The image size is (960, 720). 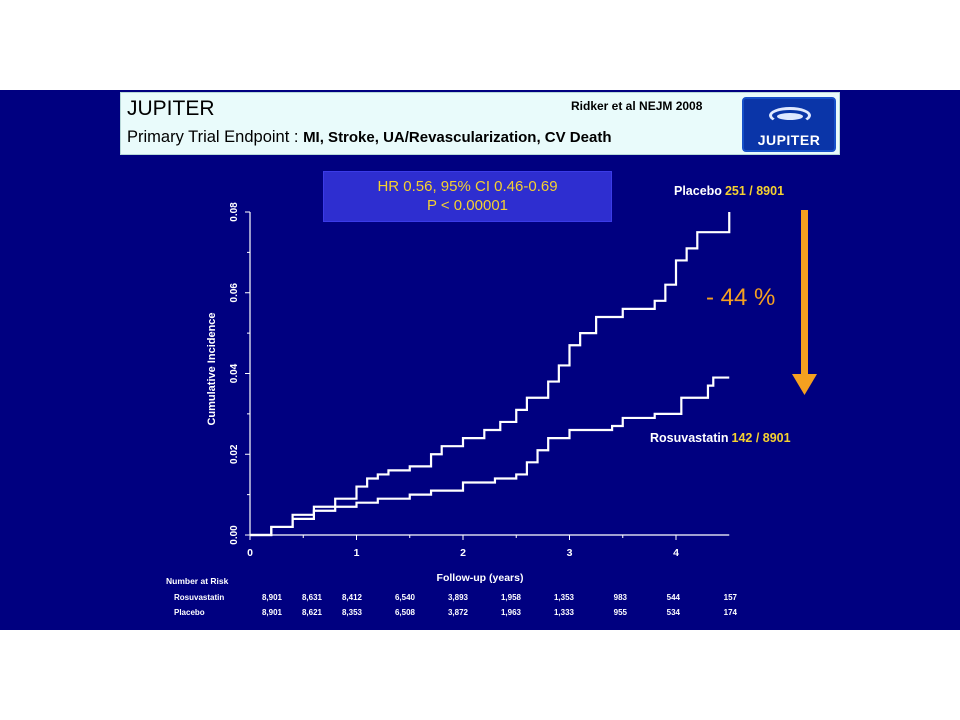 What do you see at coordinates (570, 553) in the screenshot?
I see `x-tick-label: 3` at bounding box center [570, 553].